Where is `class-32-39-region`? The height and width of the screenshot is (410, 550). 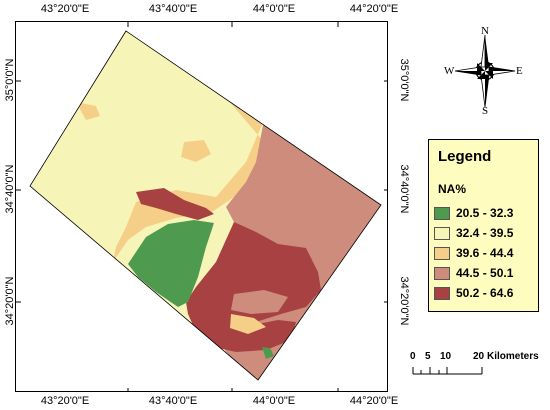
class-32-39-region is located at coordinates (219, 233).